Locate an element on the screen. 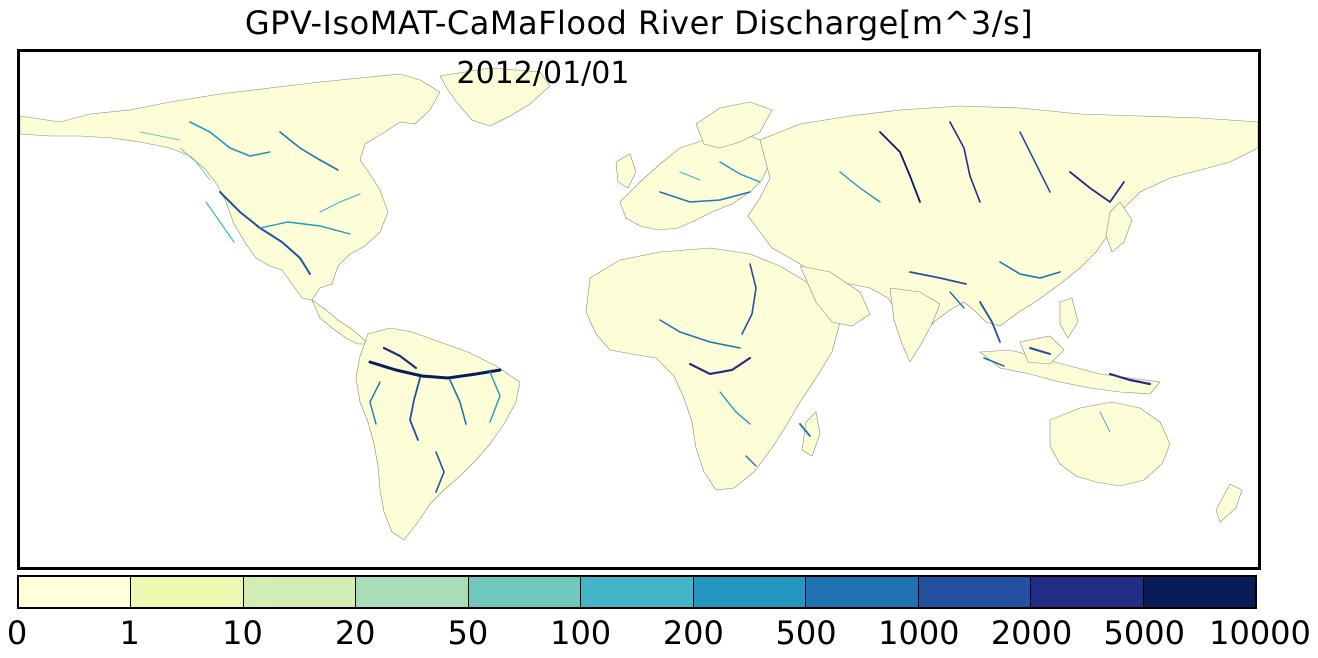 The height and width of the screenshot is (658, 1318). colorbar-tick-label: 0 is located at coordinates (17, 633).